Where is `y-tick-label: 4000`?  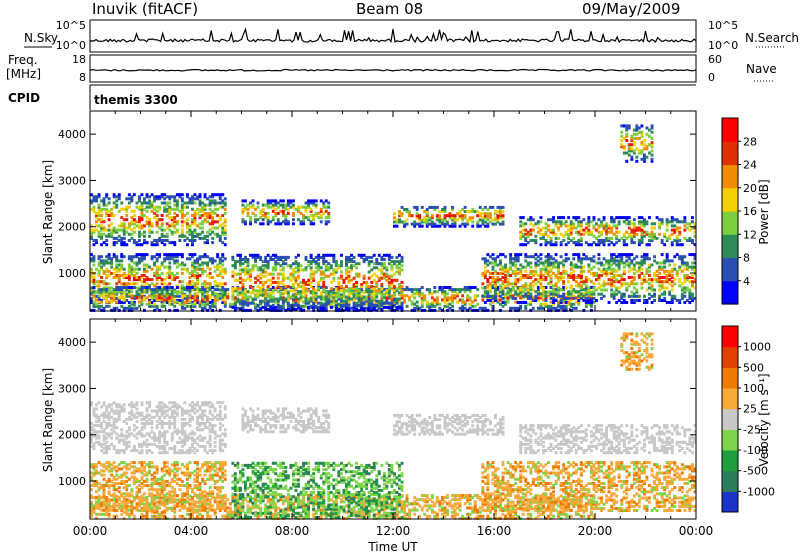
y-tick-label: 4000 is located at coordinates (72, 134).